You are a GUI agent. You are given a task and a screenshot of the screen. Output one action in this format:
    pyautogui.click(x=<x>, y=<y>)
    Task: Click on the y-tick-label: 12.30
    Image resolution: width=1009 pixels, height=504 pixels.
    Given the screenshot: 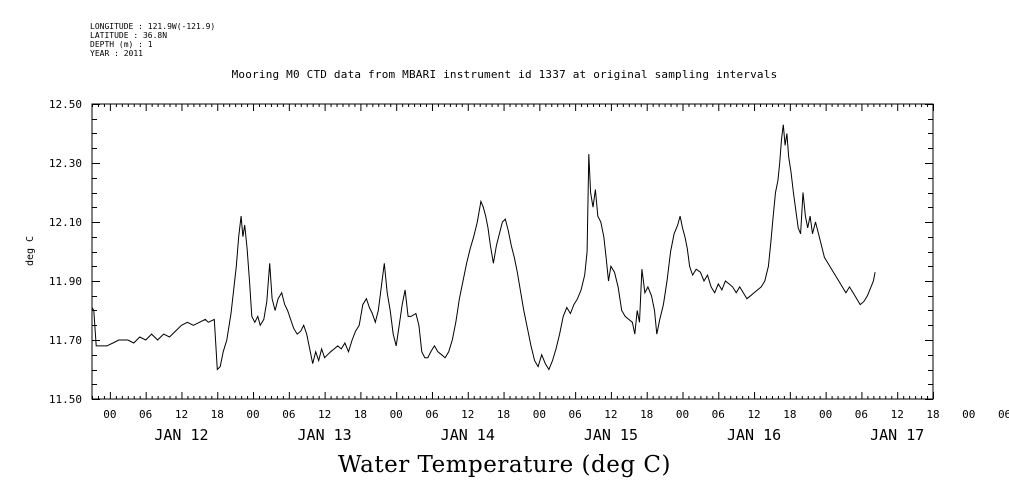 What is the action you would take?
    pyautogui.click(x=65, y=163)
    